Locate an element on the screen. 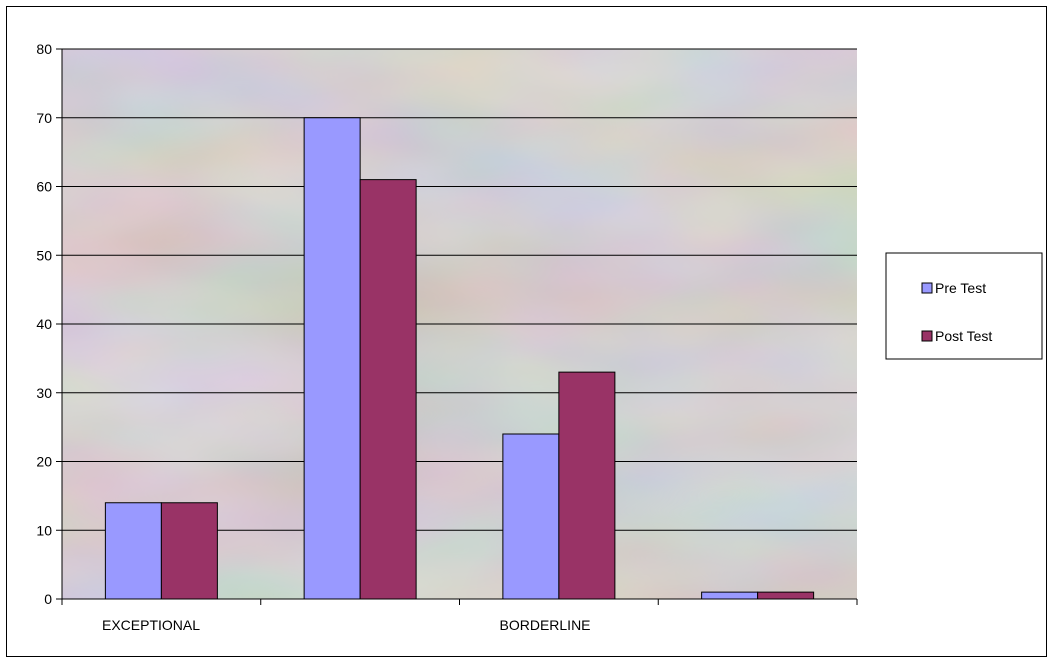  y-tick-label: 50 is located at coordinates (44, 255).